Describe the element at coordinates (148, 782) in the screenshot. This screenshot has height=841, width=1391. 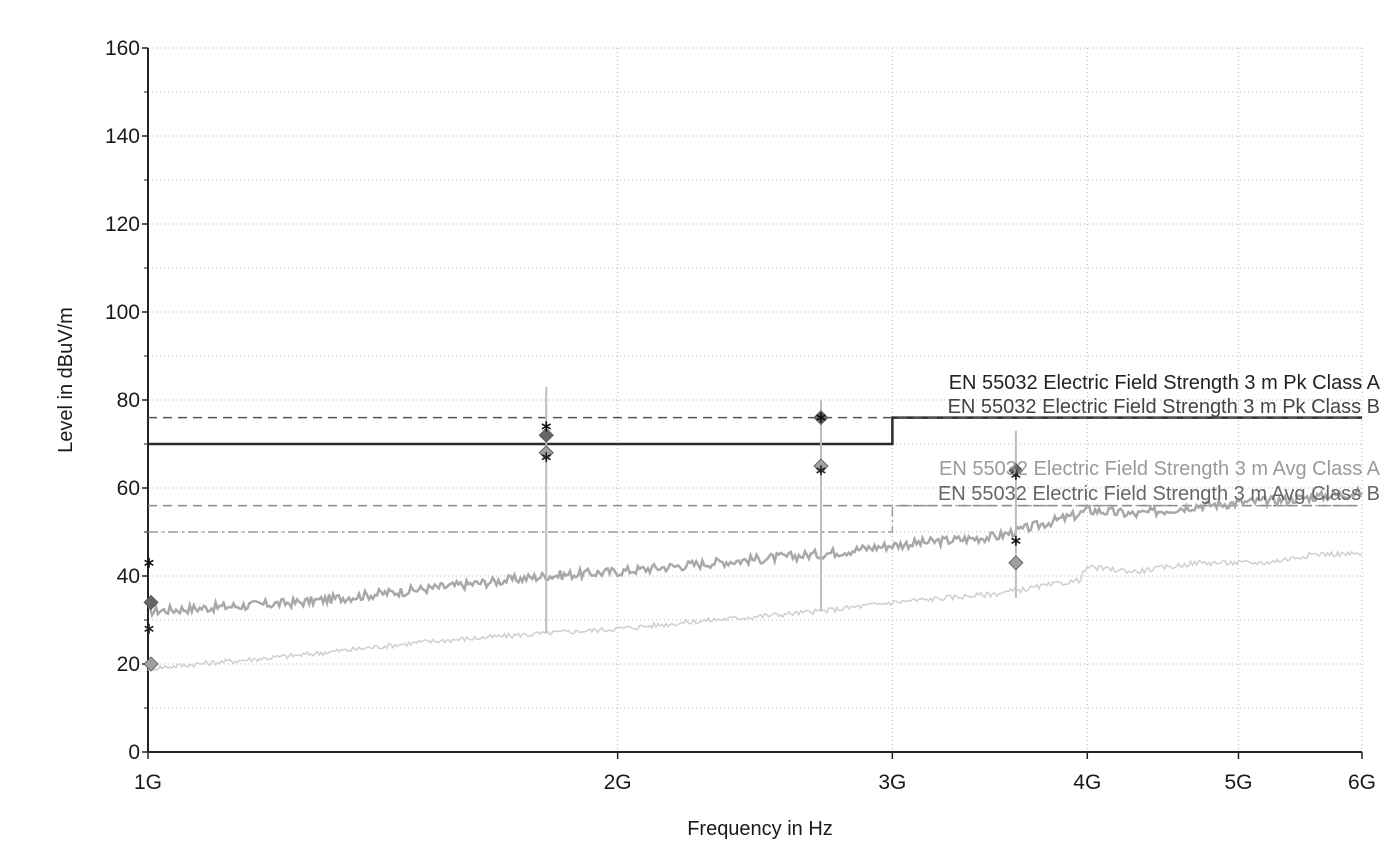
I see `x-tick-label: 1G` at that location.